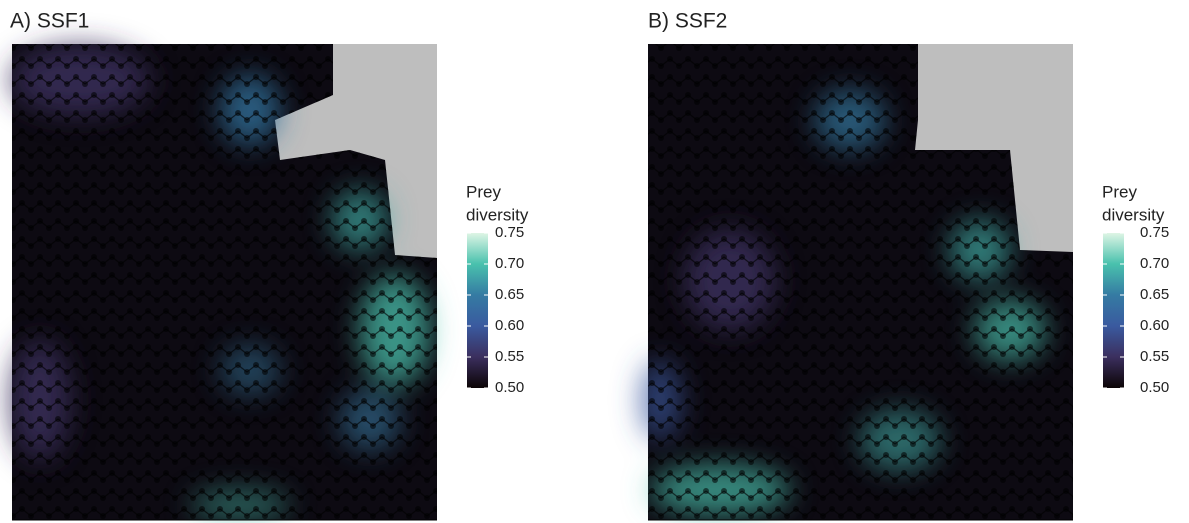  Describe the element at coordinates (49, 21) in the screenshot. I see `panel-title: A) SSF1` at that location.